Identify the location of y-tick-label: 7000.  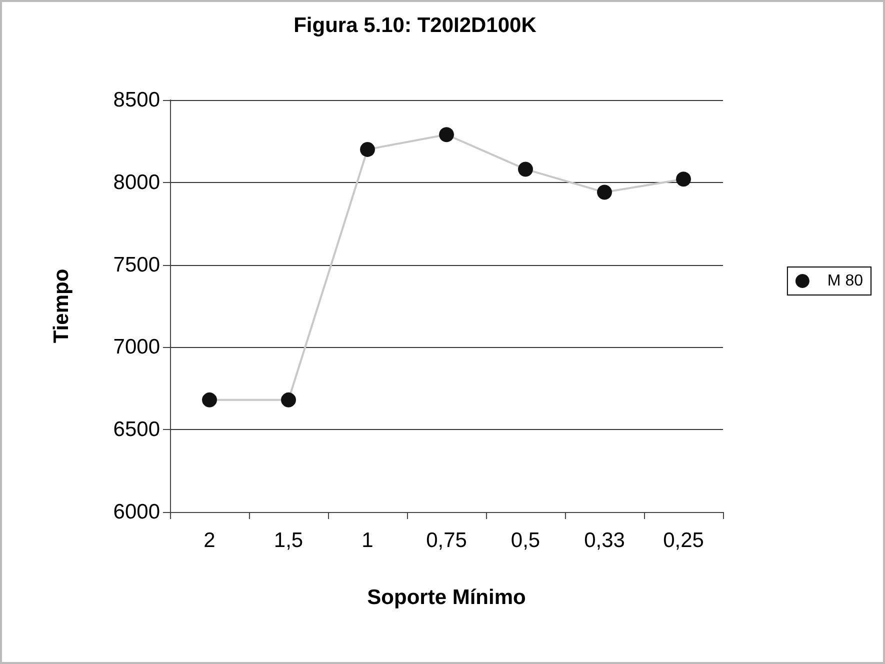
(136, 347).